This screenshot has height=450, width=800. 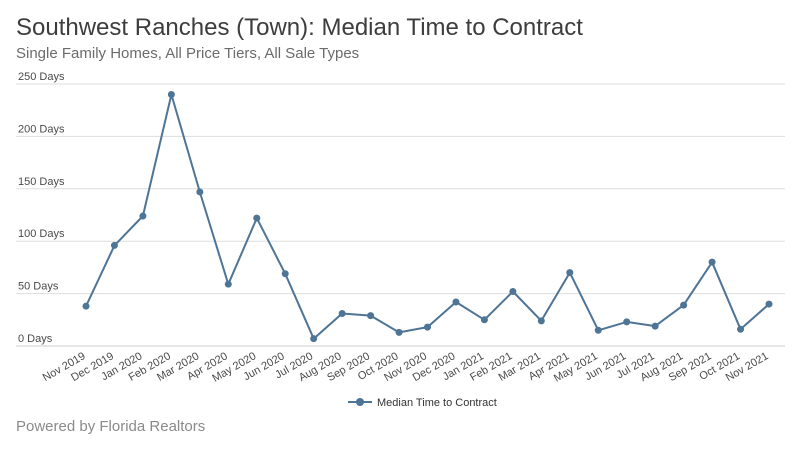 I want to click on legend: Median Time to Contract, so click(x=422, y=403).